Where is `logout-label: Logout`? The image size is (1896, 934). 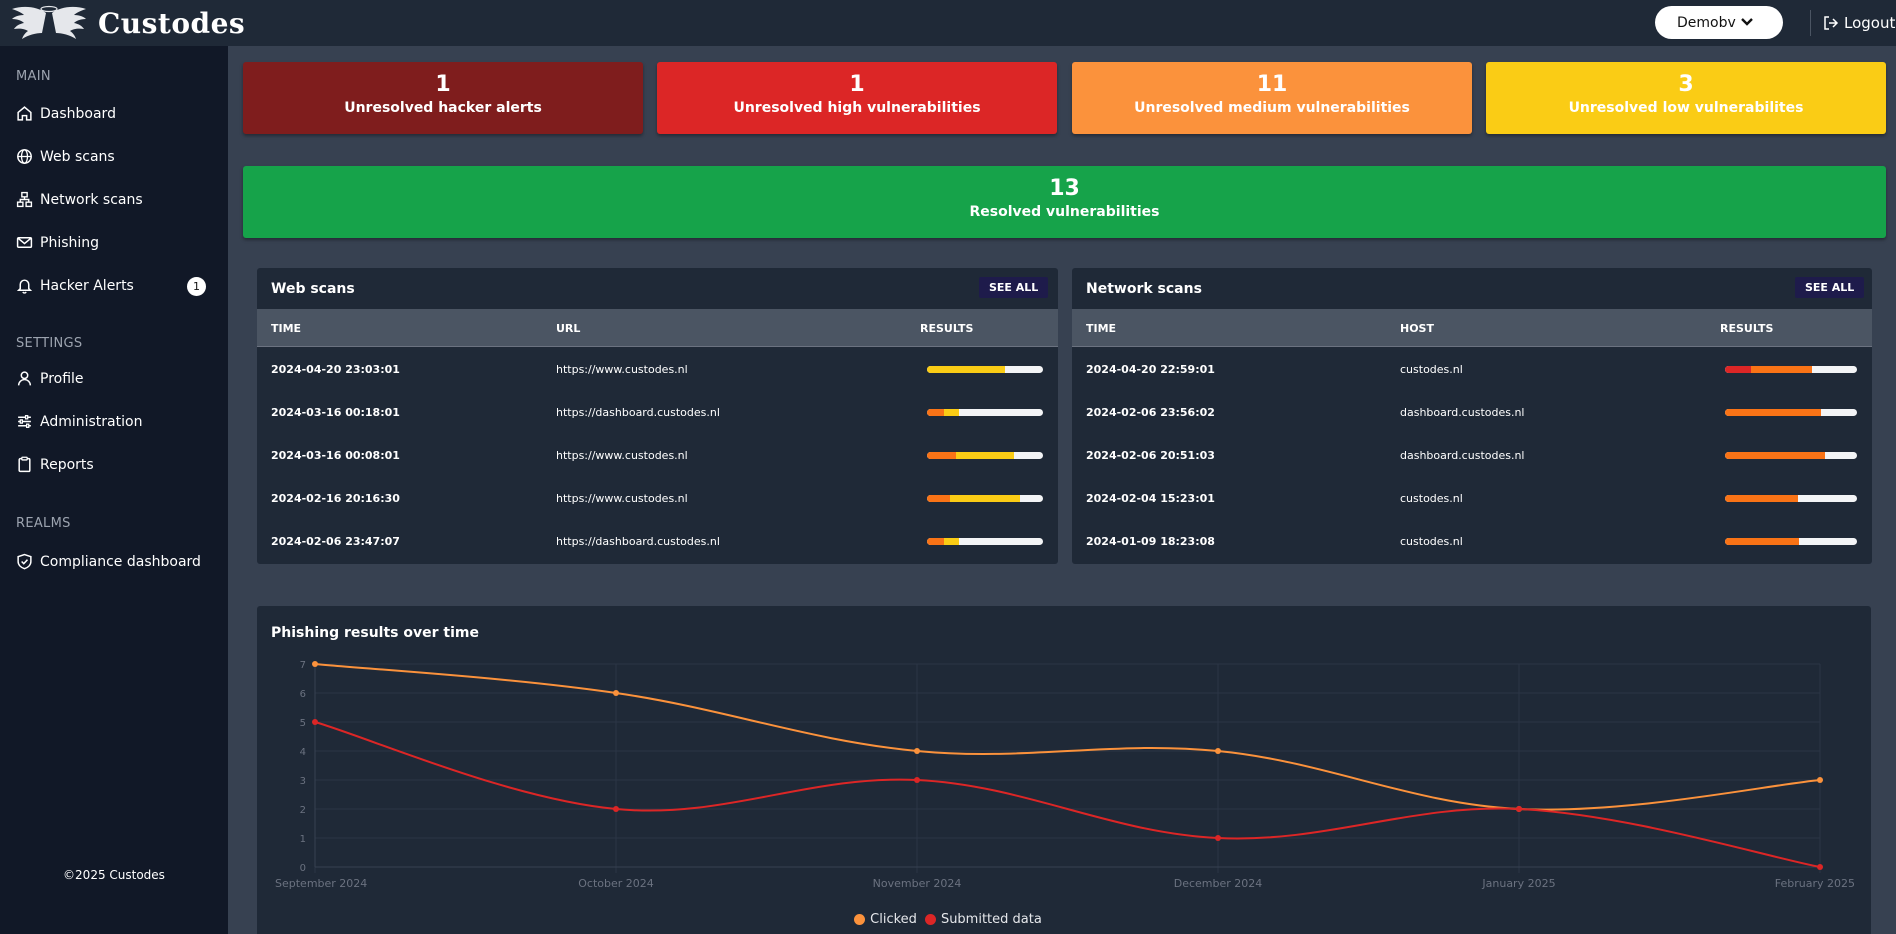
logout-label: Logout is located at coordinates (1870, 23).